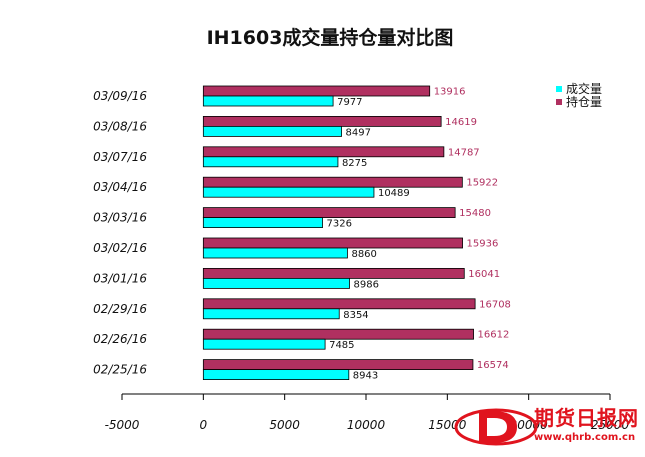 Image resolution: width=645 pixels, height=457 pixels. What do you see at coordinates (355, 315) in the screenshot?
I see `volume-value-label: 8354` at bounding box center [355, 315].